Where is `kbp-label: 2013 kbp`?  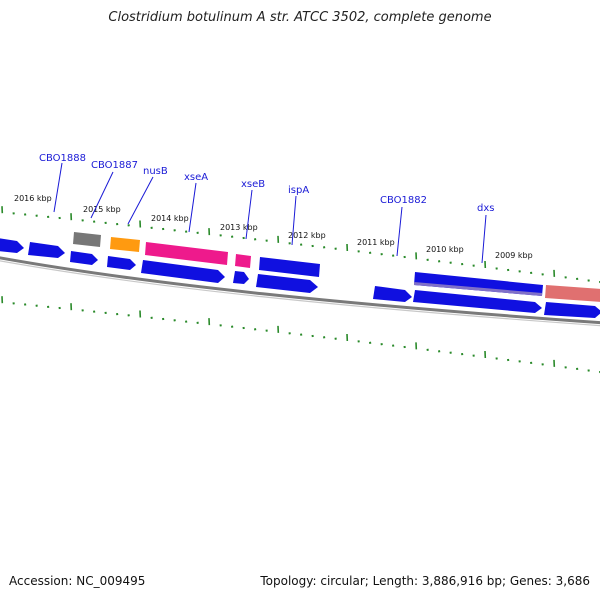
kbp-label: 2013 kbp is located at coordinates (239, 227).